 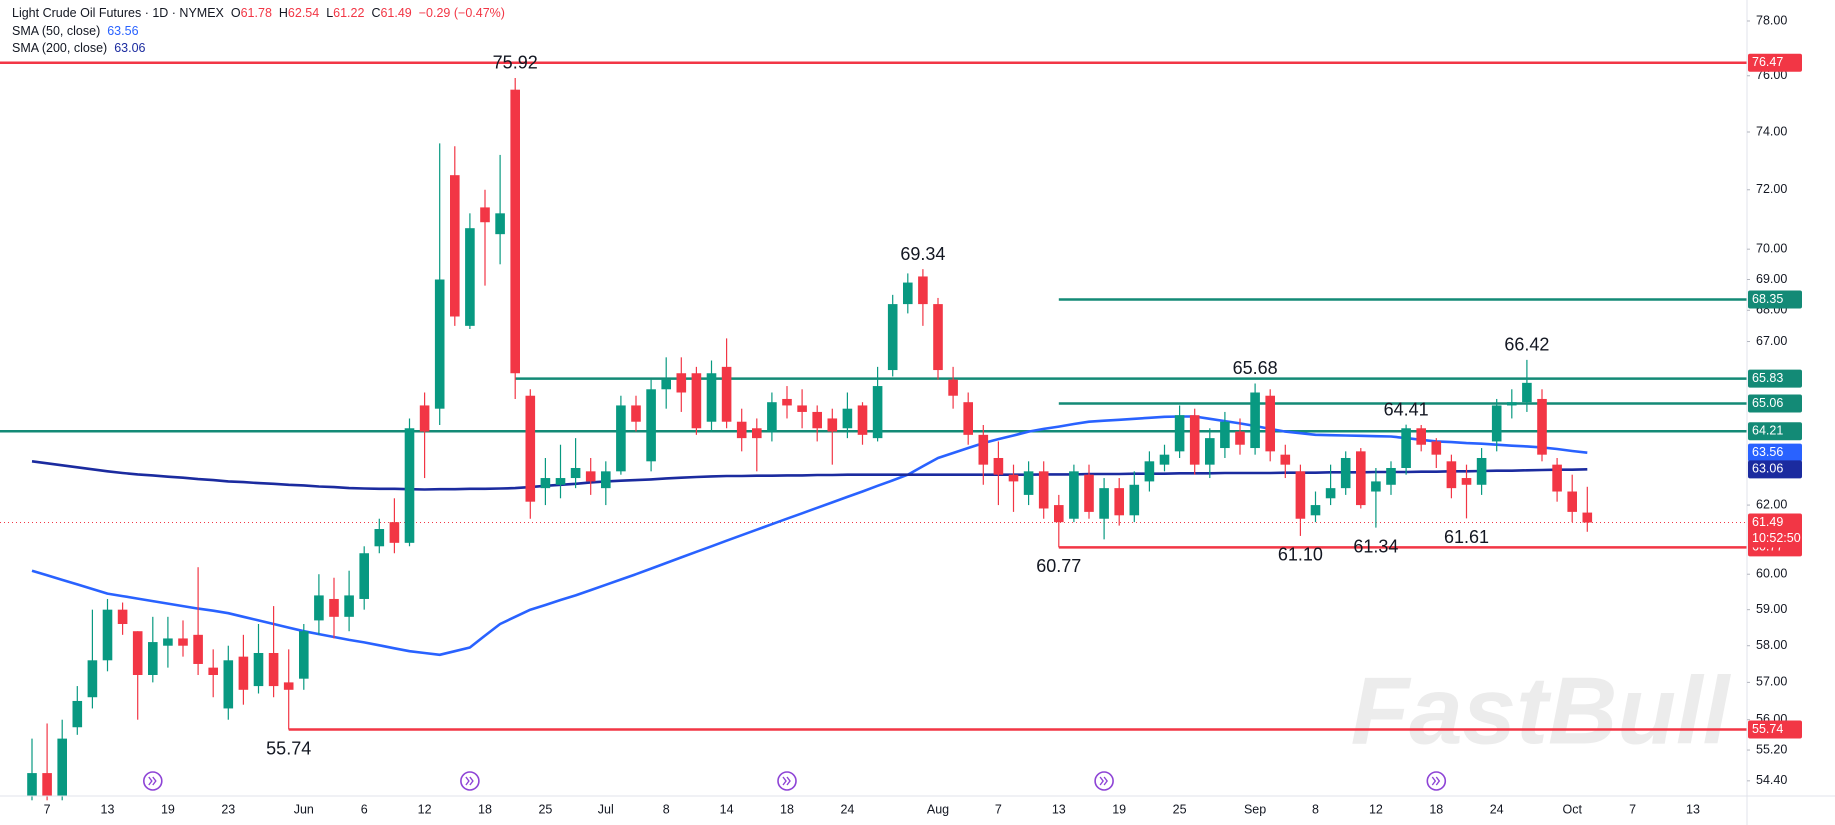 I want to click on x-tick-label: Jul, so click(x=606, y=809).